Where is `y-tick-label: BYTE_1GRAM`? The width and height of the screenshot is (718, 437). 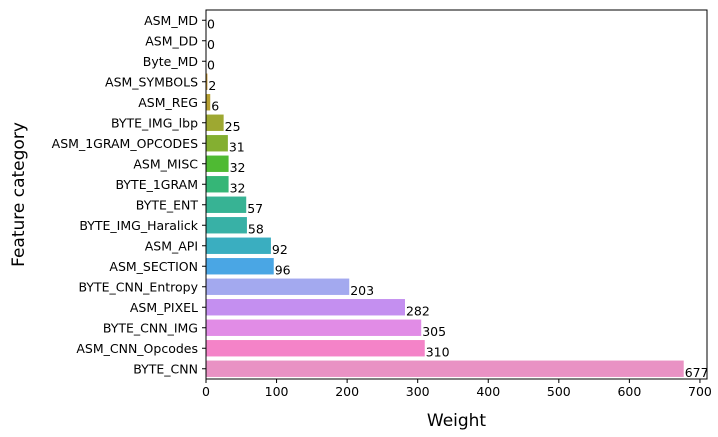
y-tick-label: BYTE_1GRAM is located at coordinates (157, 184).